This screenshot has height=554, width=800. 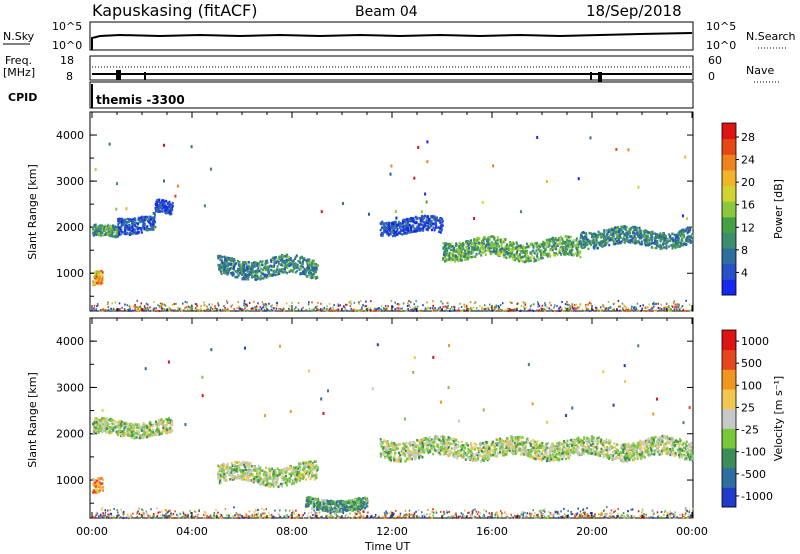 What do you see at coordinates (771, 36) in the screenshot?
I see `nsearch-label: N.Search` at bounding box center [771, 36].